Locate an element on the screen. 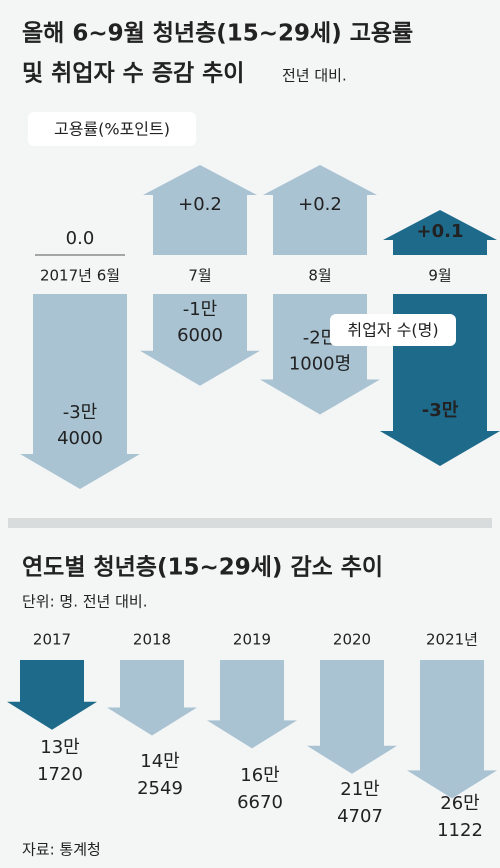 The width and height of the screenshot is (500, 868). x-tick-label: 2017년 6월 is located at coordinates (80, 276).